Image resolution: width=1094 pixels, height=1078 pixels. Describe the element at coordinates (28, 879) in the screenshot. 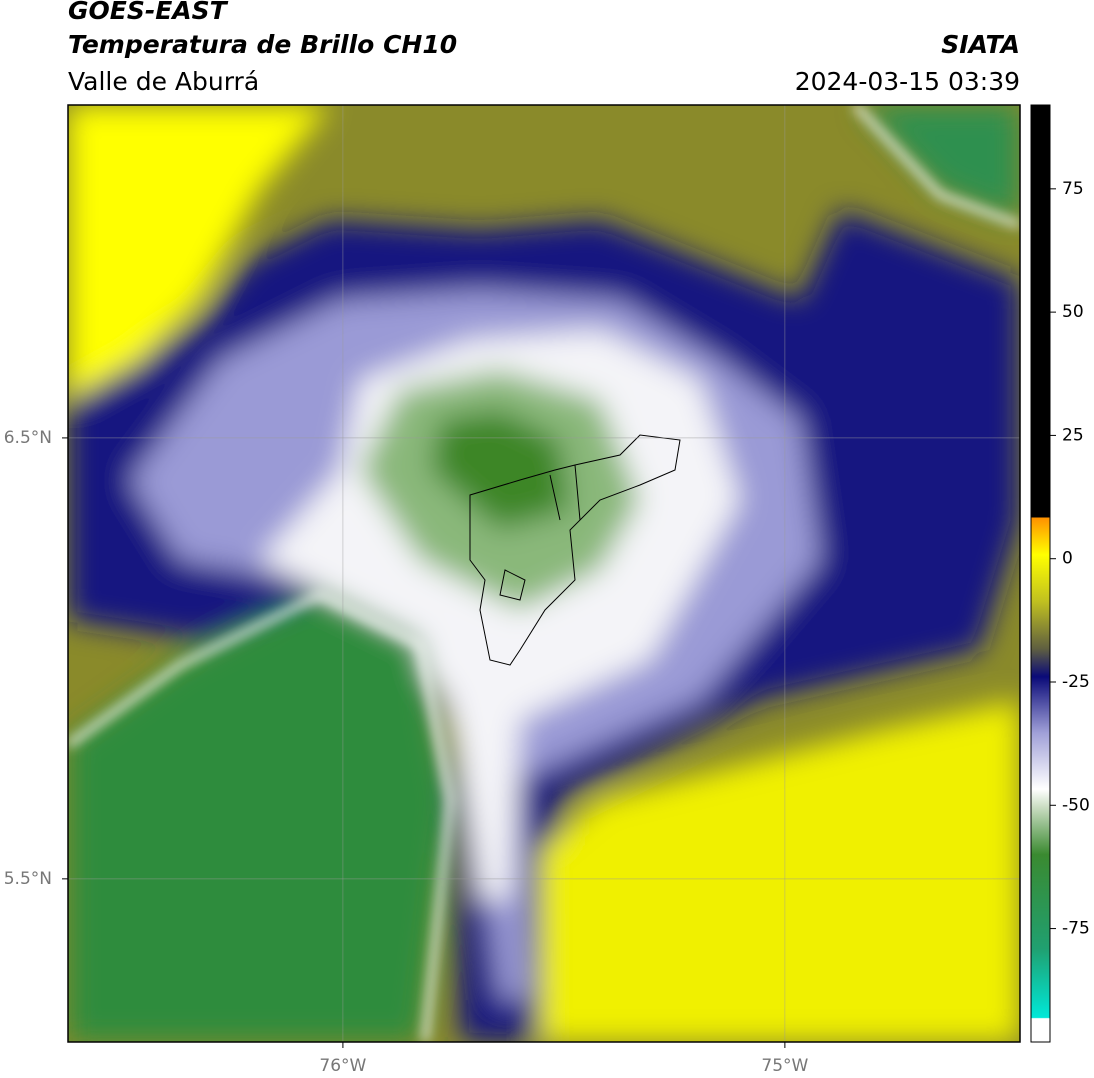

I see `lat-tick-label: 5.5°N` at that location.